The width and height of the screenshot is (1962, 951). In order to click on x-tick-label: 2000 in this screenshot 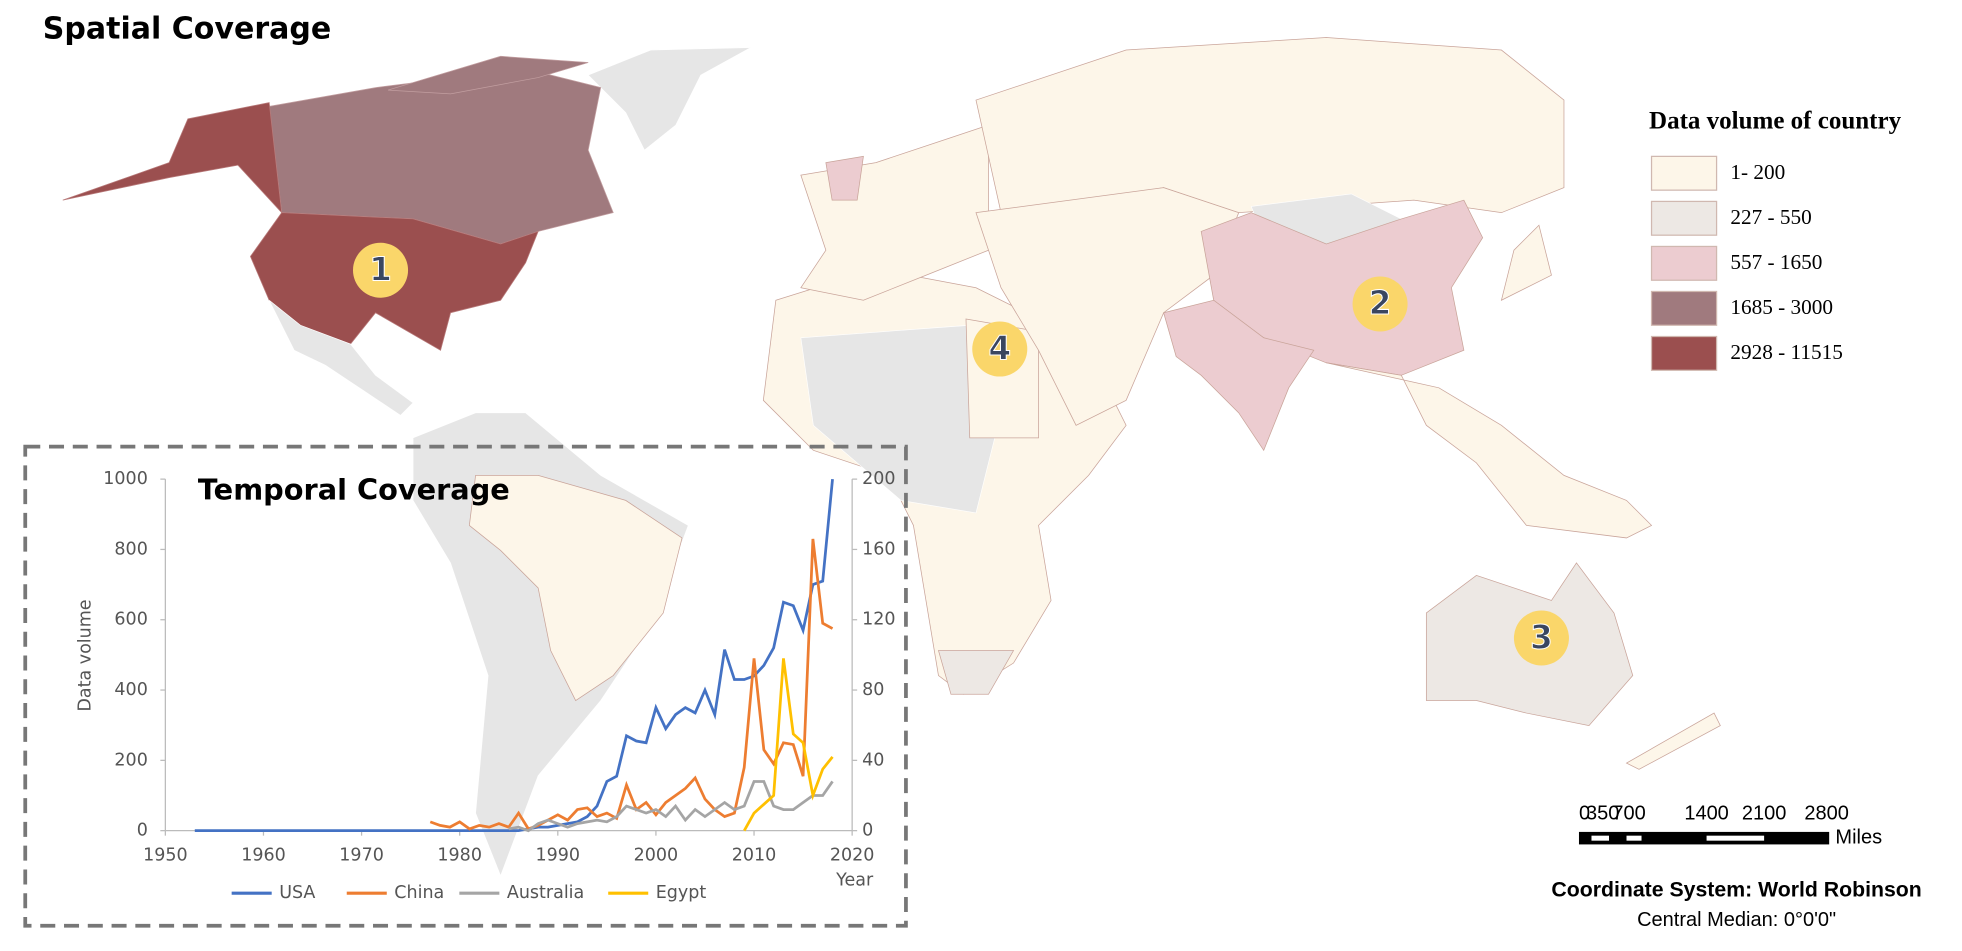, I will do `click(656, 856)`.